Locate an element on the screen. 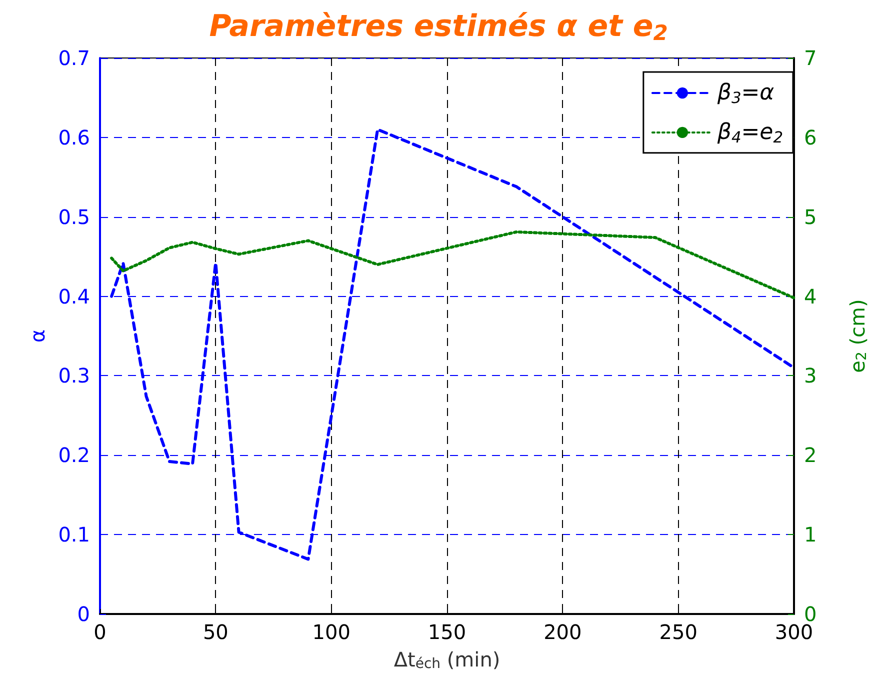  y-tick-label: 0.7 is located at coordinates (74, 58).